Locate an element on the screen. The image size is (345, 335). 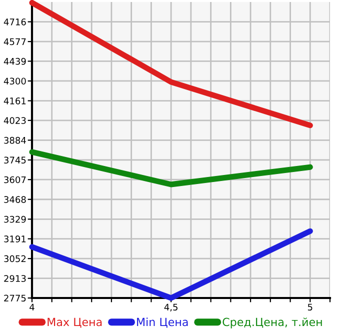
legend-label: Сред.Цена, т.йен is located at coordinates (272, 323).